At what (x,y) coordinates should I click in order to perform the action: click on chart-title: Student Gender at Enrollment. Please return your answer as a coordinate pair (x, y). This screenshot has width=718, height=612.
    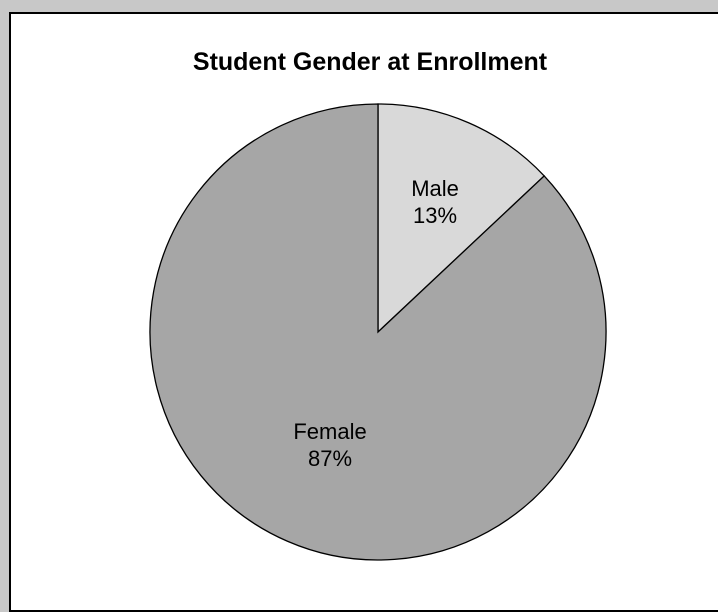
    Looking at the image, I should click on (370, 62).